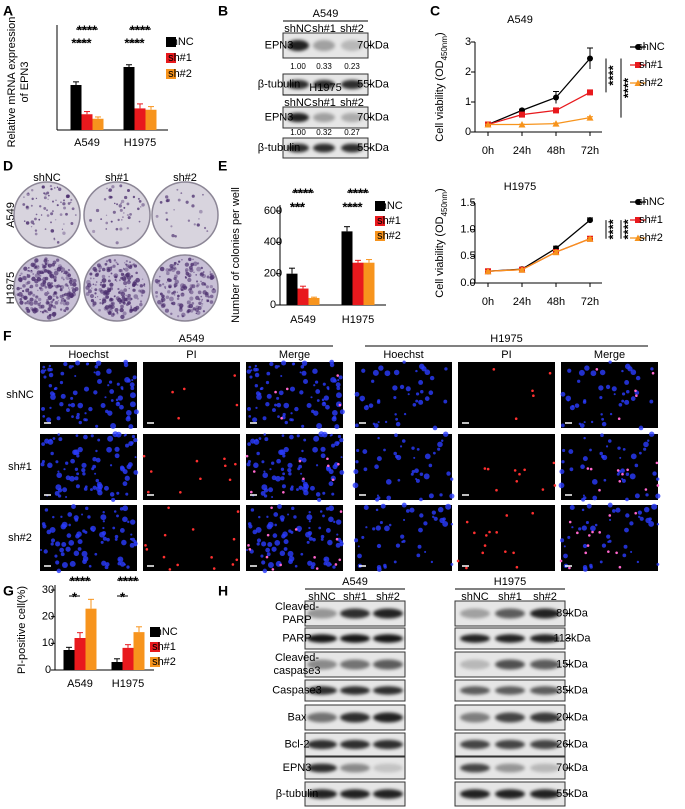 The height and width of the screenshot is (809, 685). Describe the element at coordinates (572, 664) in the screenshot. I see `size-label: 15kDa` at that location.